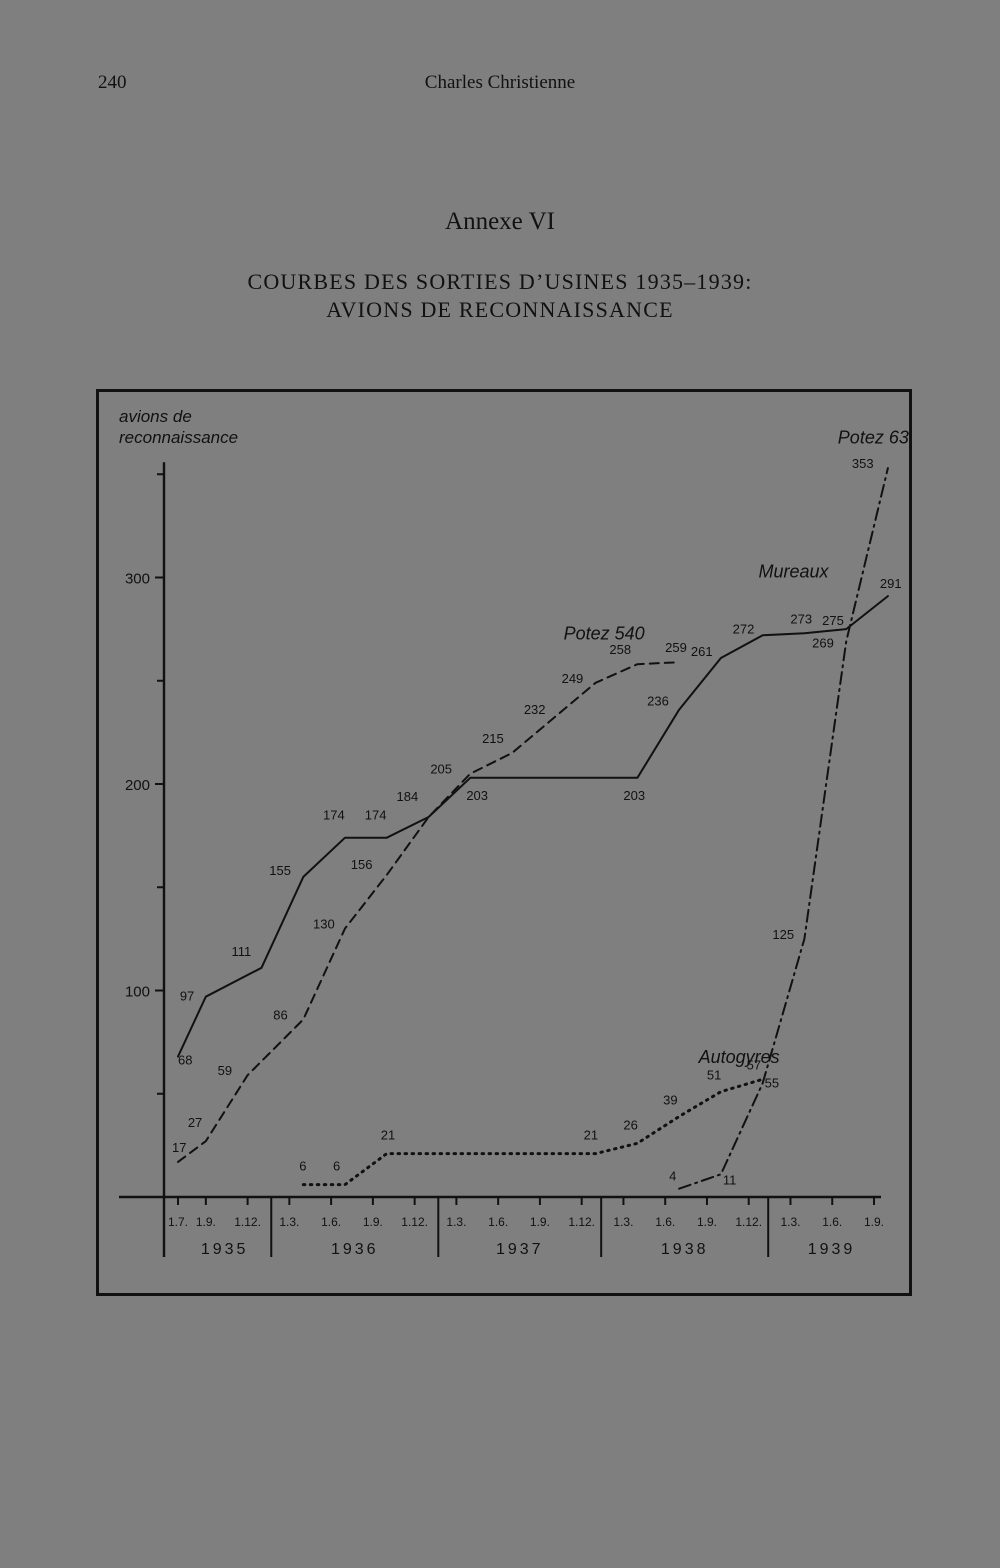 This screenshot has width=1000, height=1568. Describe the element at coordinates (362, 864) in the screenshot. I see `data-label: 156` at that location.